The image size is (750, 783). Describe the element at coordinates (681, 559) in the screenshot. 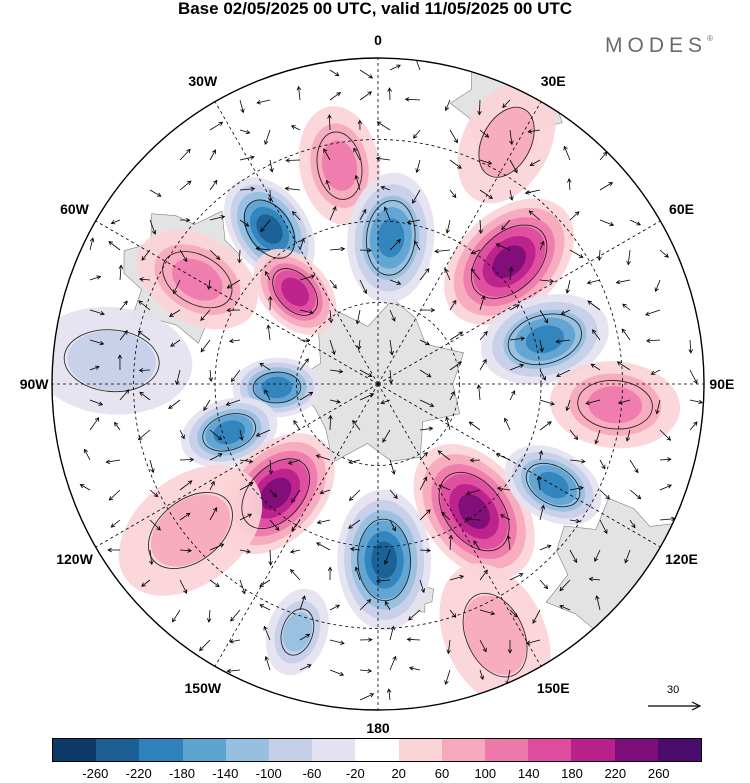

I see `longitude-label: 120E` at that location.